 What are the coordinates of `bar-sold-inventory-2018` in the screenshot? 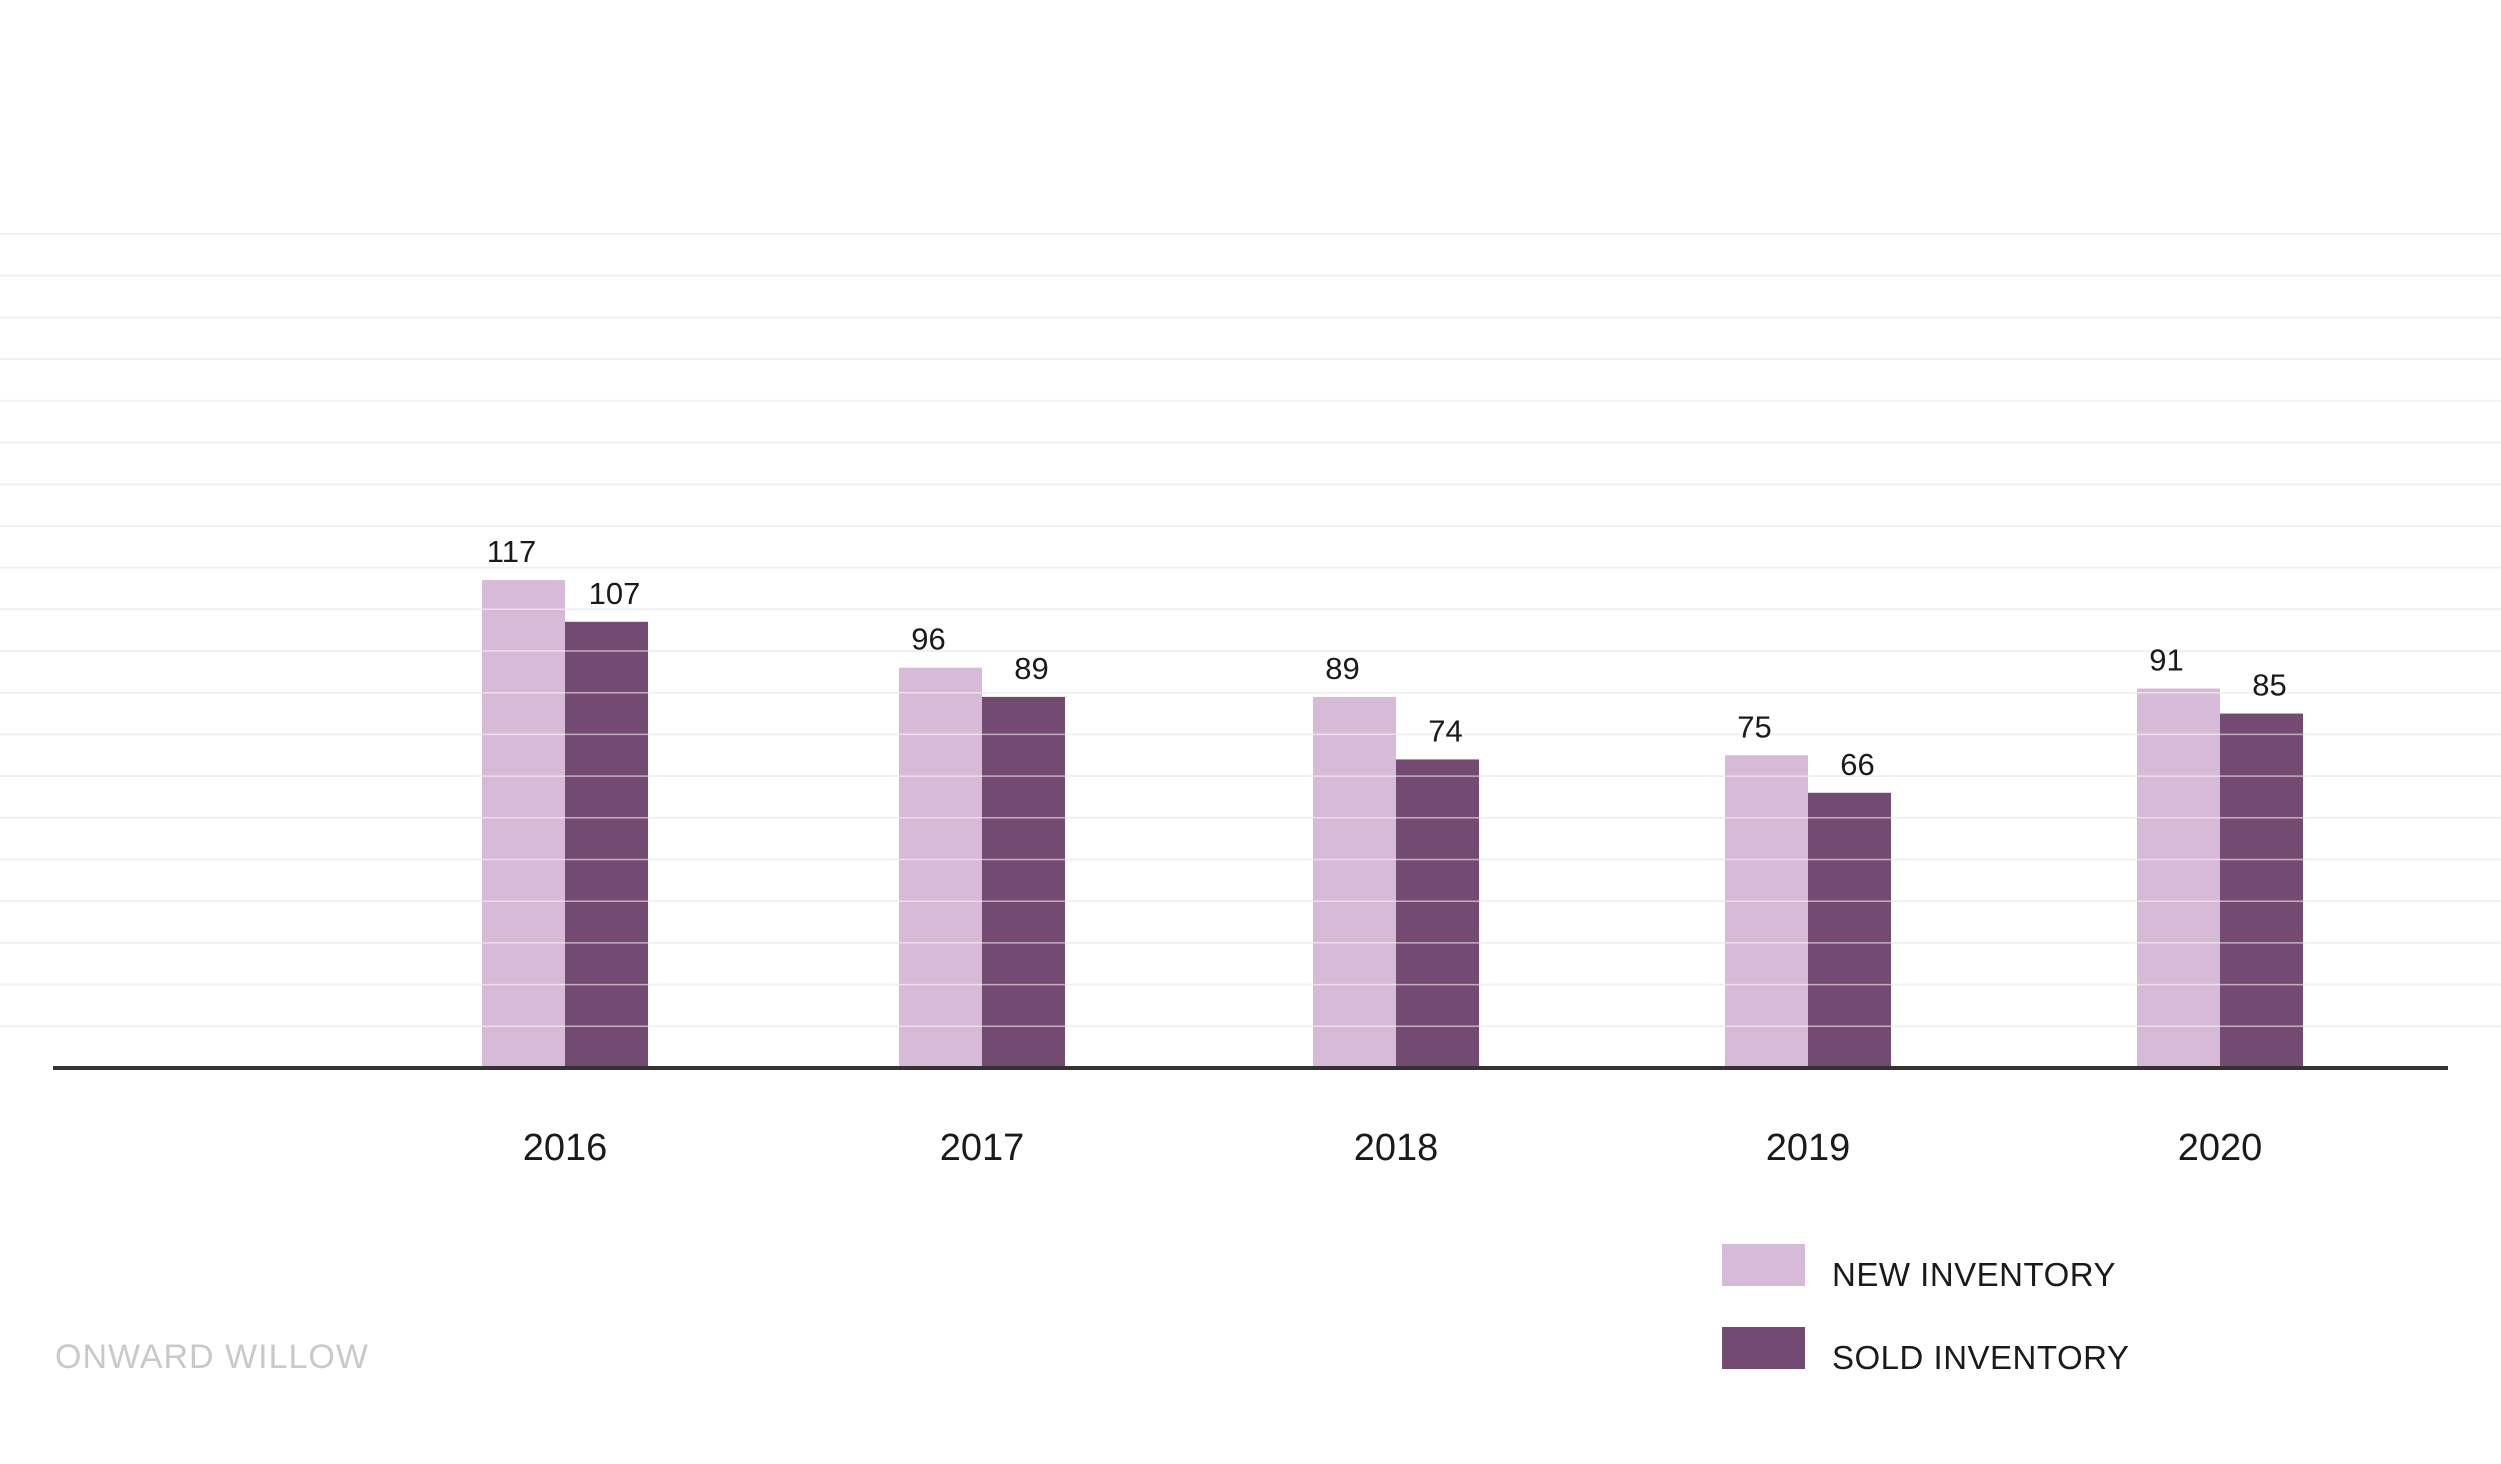 It's located at (1437, 913).